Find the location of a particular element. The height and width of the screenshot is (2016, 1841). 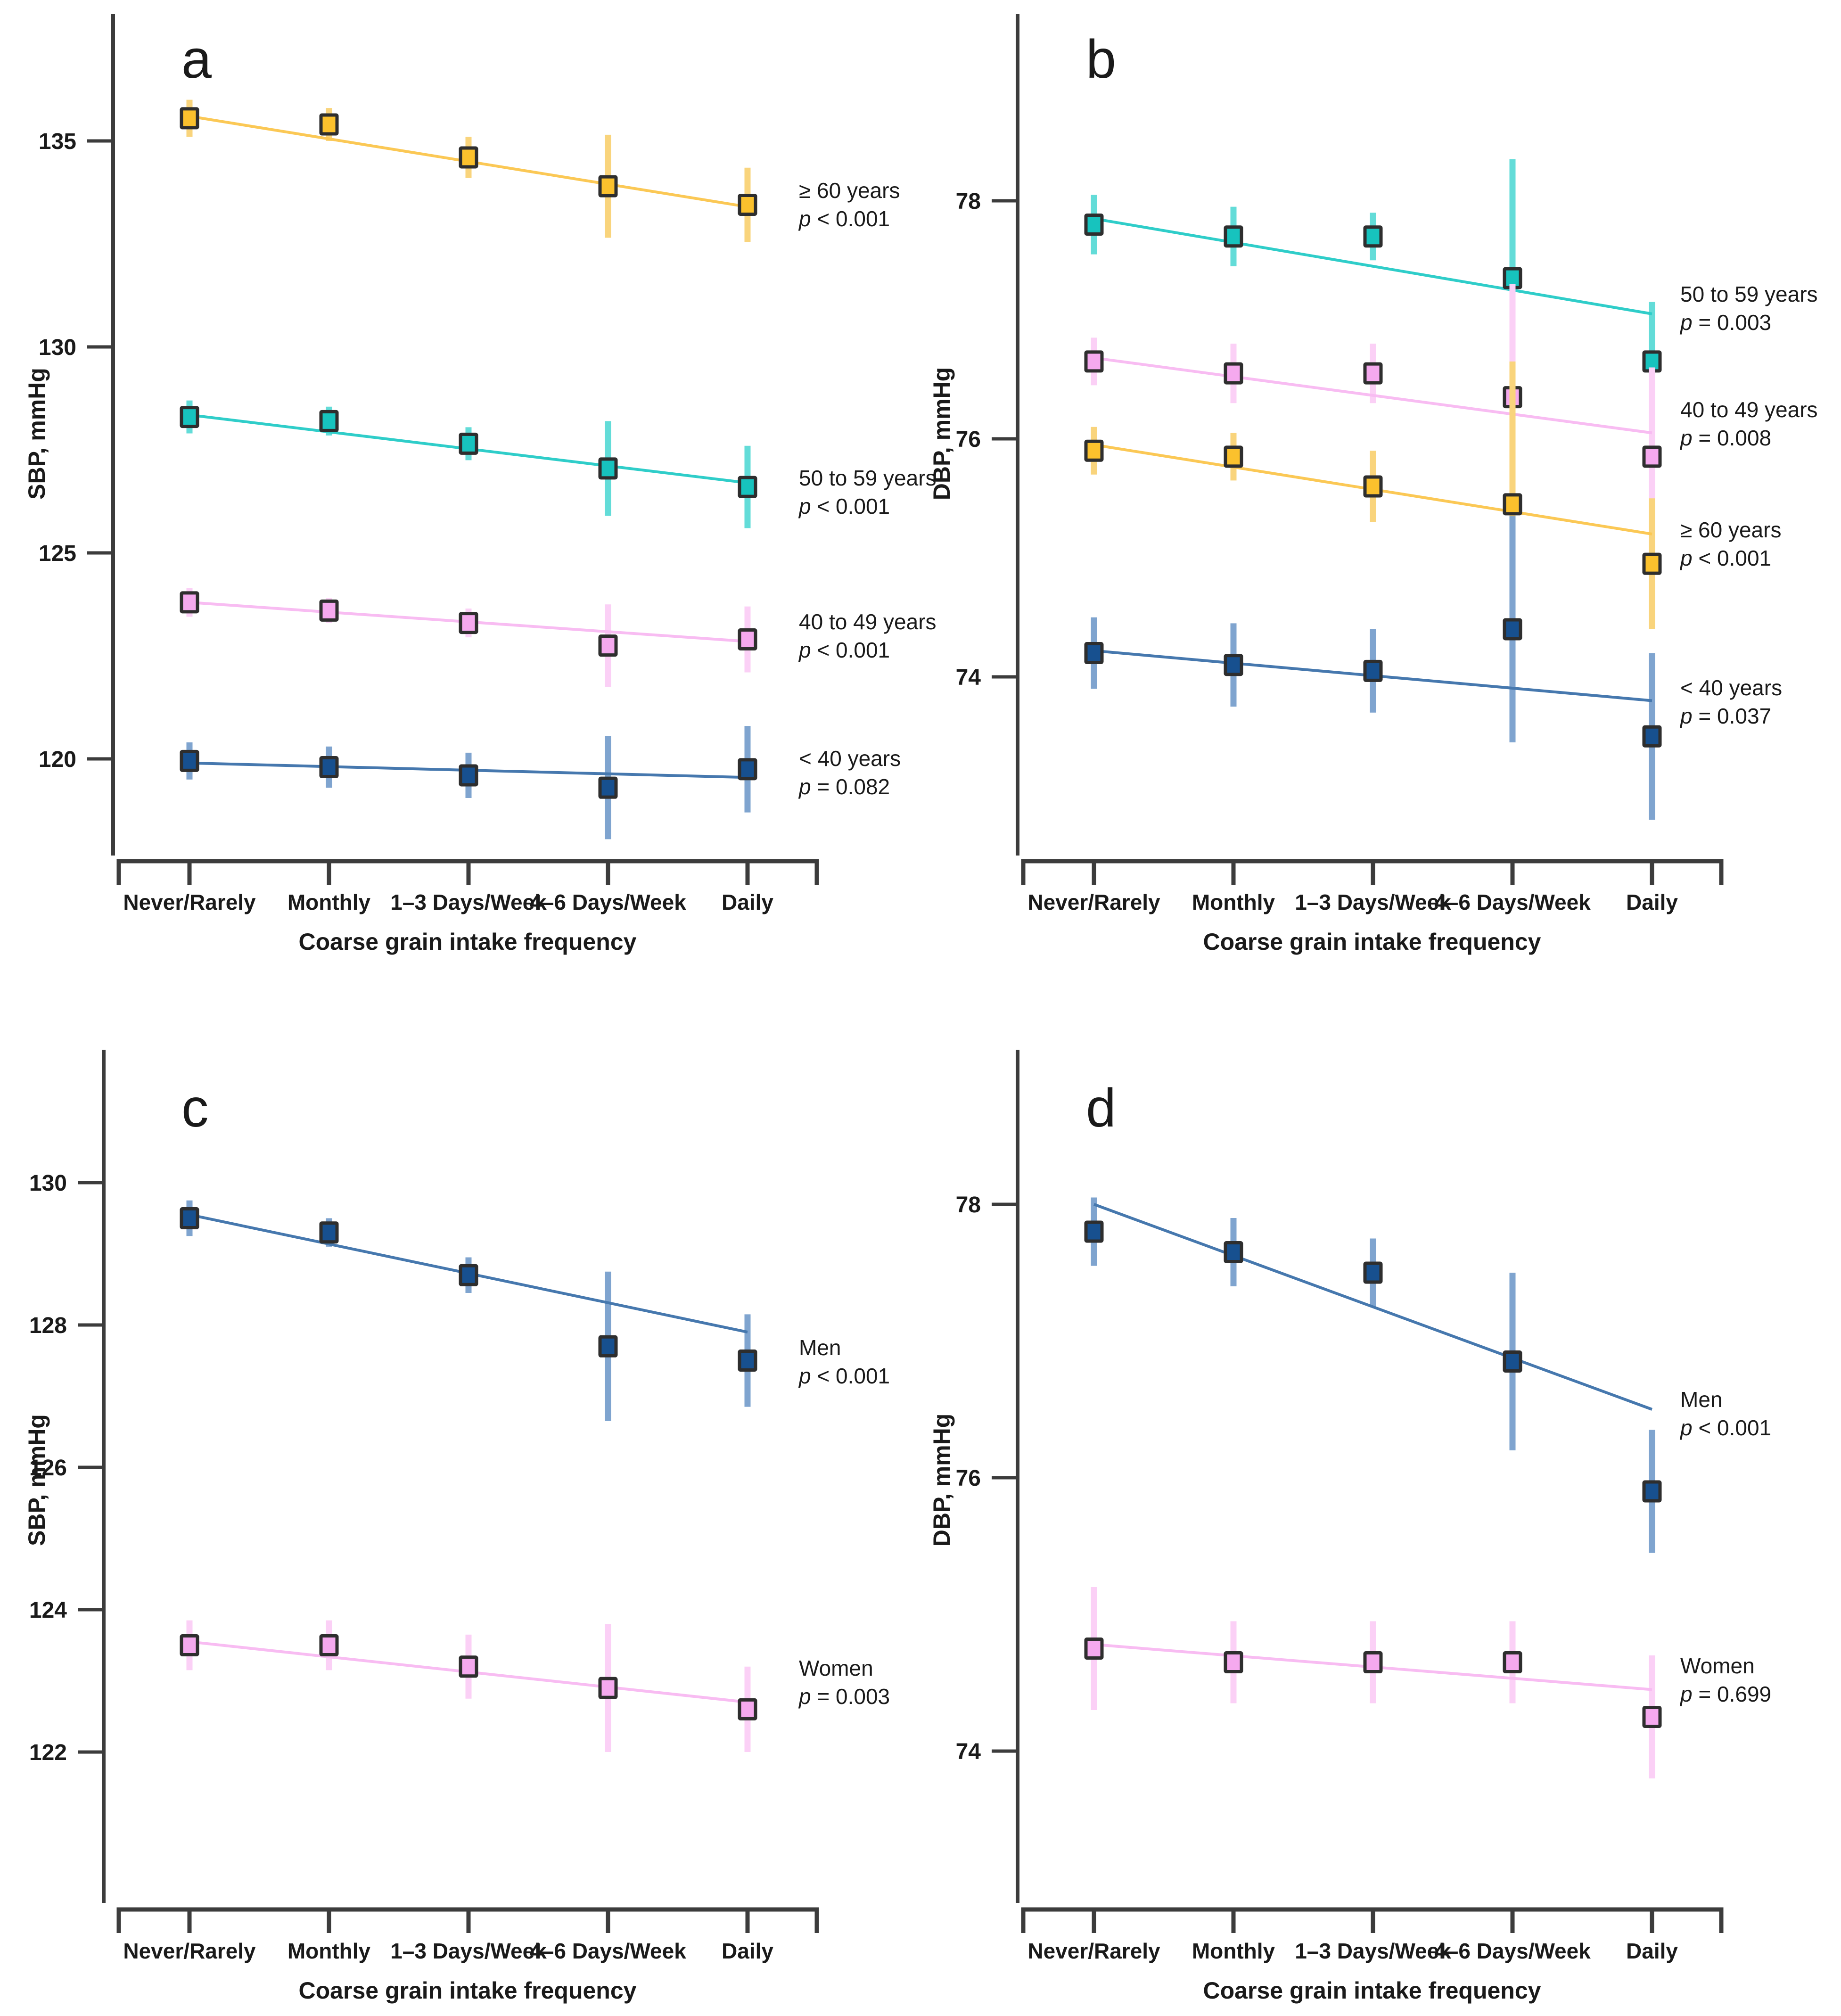

y-tick-label: 74 is located at coordinates (968, 677).